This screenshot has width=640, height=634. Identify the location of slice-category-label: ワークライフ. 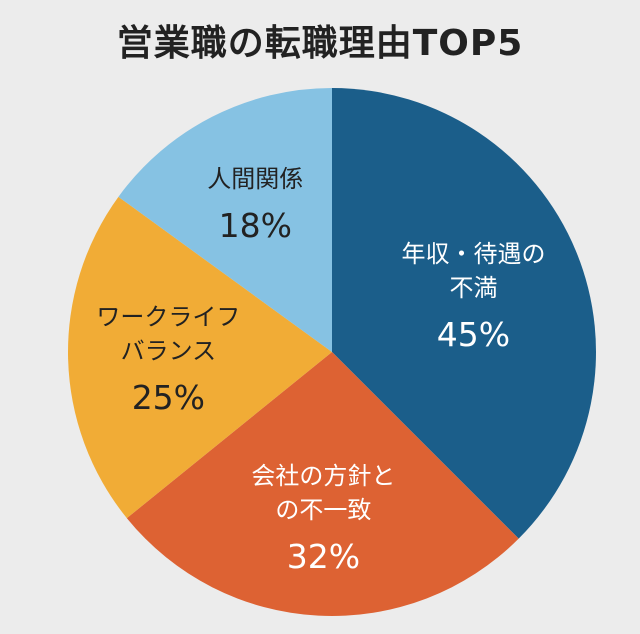
(168, 317).